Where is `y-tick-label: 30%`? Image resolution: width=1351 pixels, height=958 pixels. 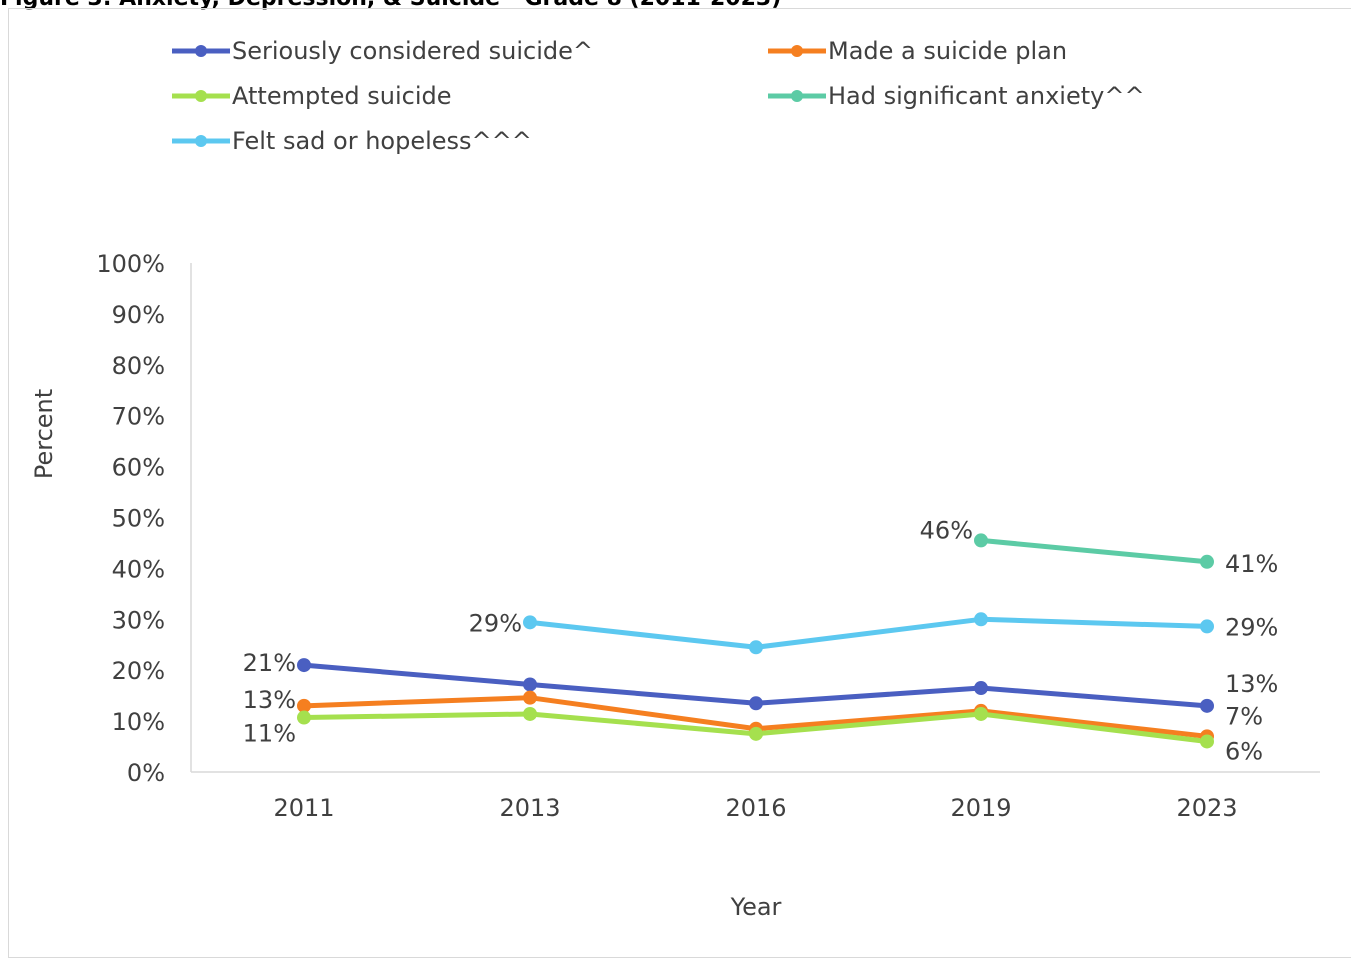
y-tick-label: 30% is located at coordinates (138, 620).